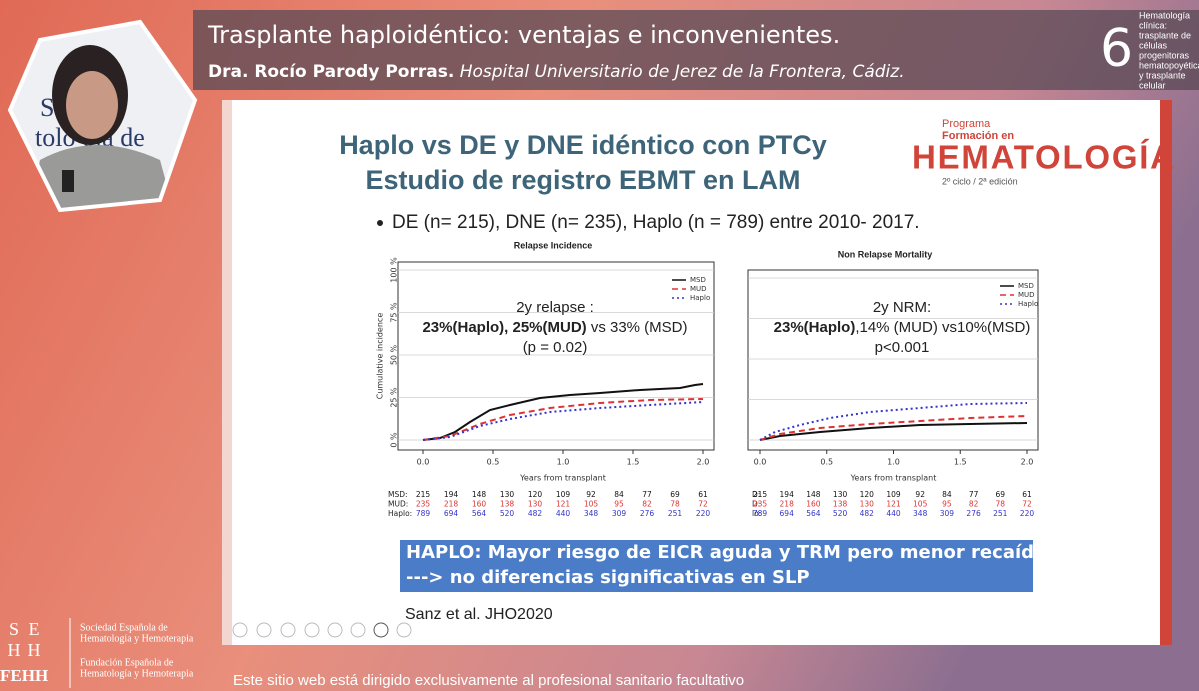 This screenshot has width=1199, height=691. What do you see at coordinates (504, 327) in the screenshot?
I see `annotation-bold: 23%(Haplo), 25%(MUD)` at bounding box center [504, 327].